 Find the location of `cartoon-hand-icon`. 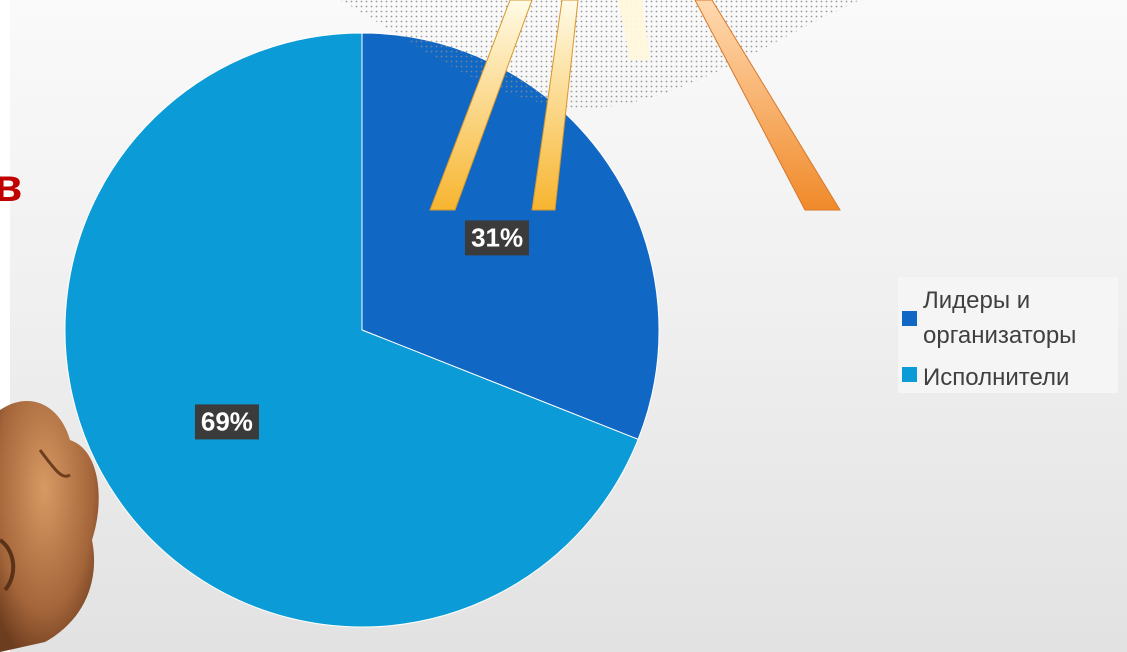

cartoon-hand-icon is located at coordinates (49, 526).